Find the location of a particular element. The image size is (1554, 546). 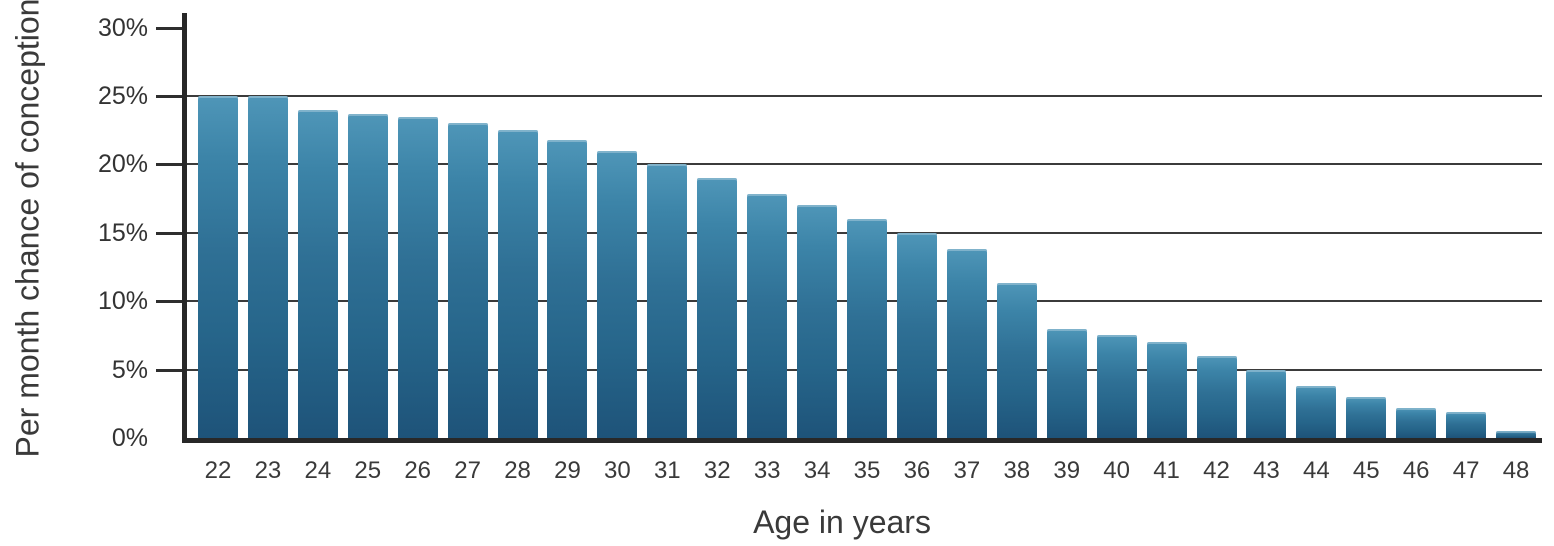

x-tick-label-age-38: 38 is located at coordinates (1017, 470).